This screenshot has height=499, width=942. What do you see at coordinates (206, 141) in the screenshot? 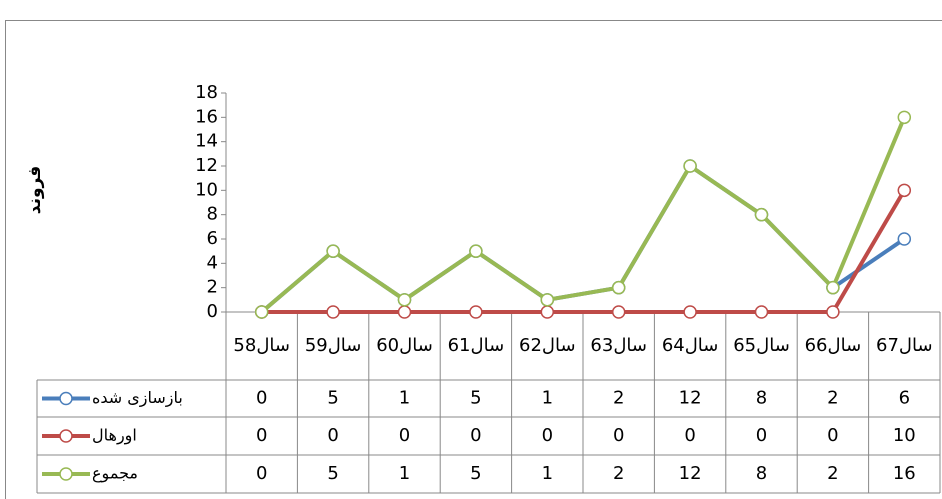
I see `y-tick-label: 14` at bounding box center [206, 141].